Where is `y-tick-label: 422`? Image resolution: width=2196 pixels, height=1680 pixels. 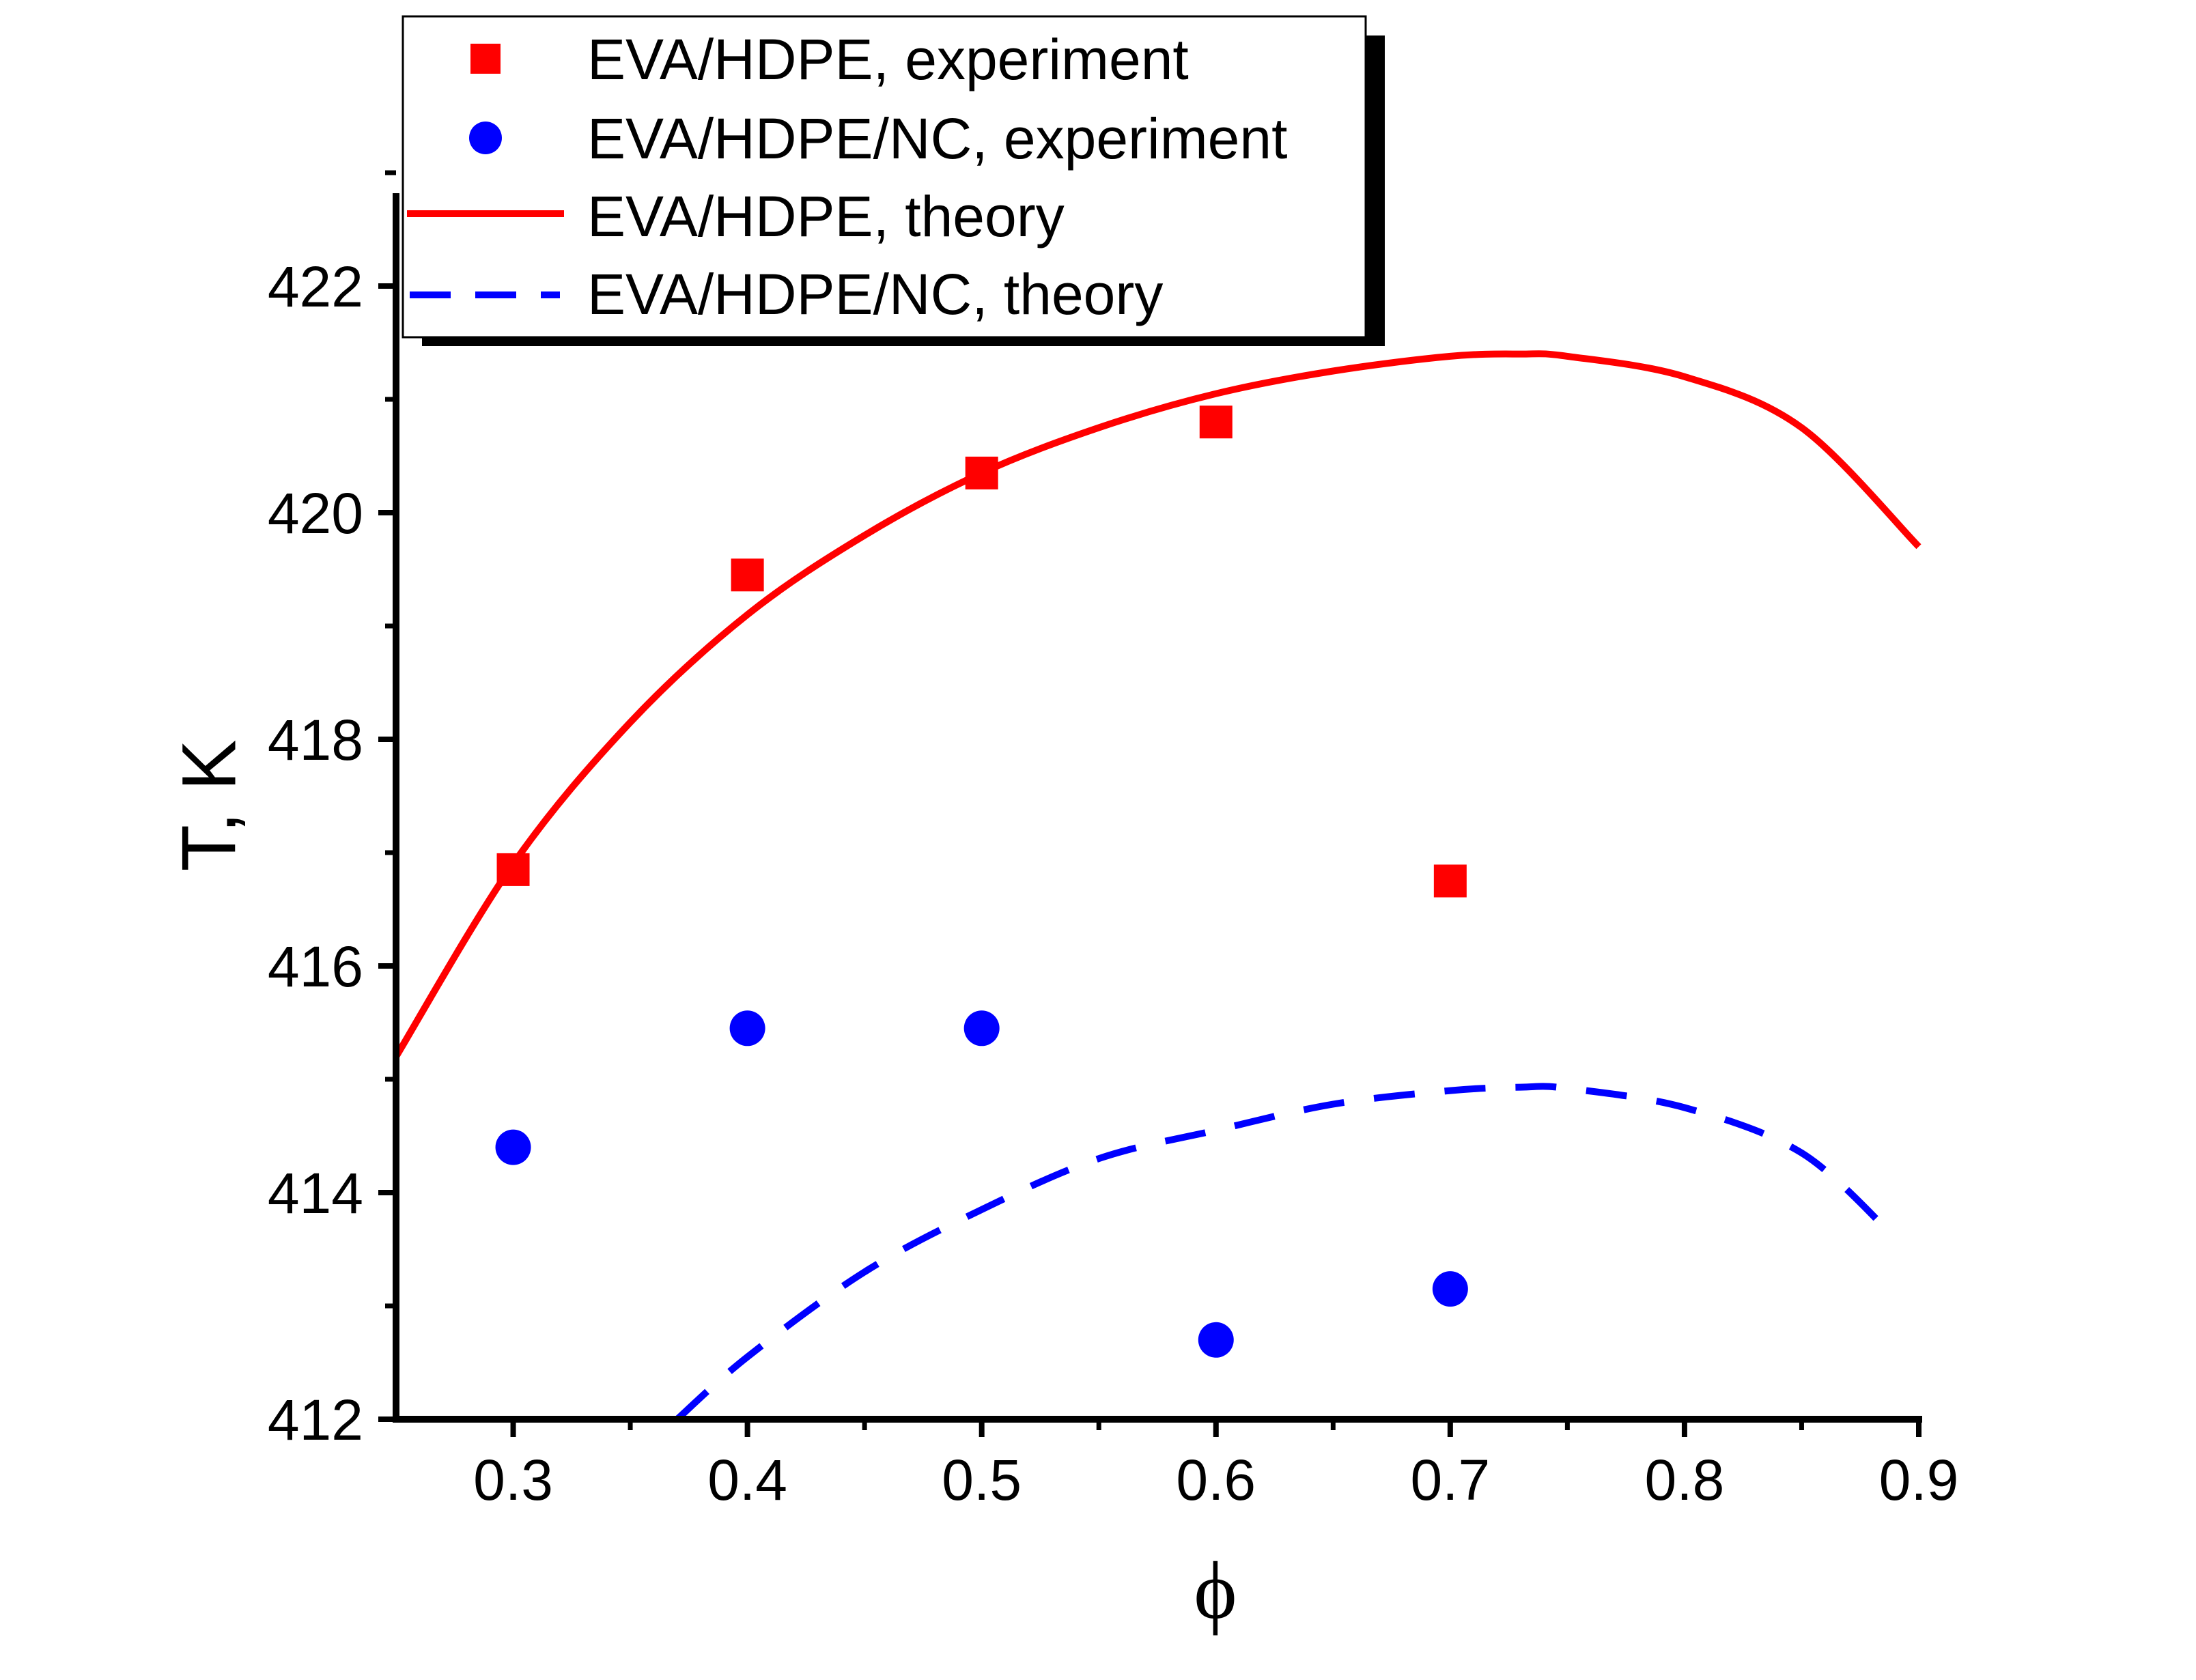 y-tick-label: 422 is located at coordinates (315, 287).